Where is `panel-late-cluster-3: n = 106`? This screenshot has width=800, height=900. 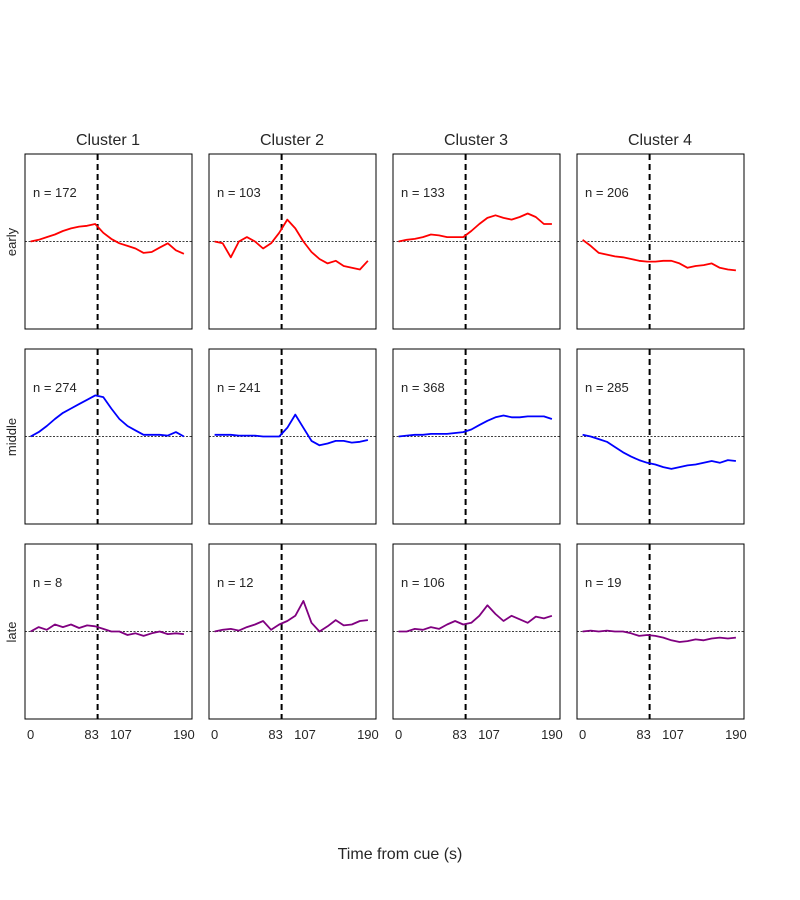
panel-late-cluster-3: n = 106 is located at coordinates (476, 631).